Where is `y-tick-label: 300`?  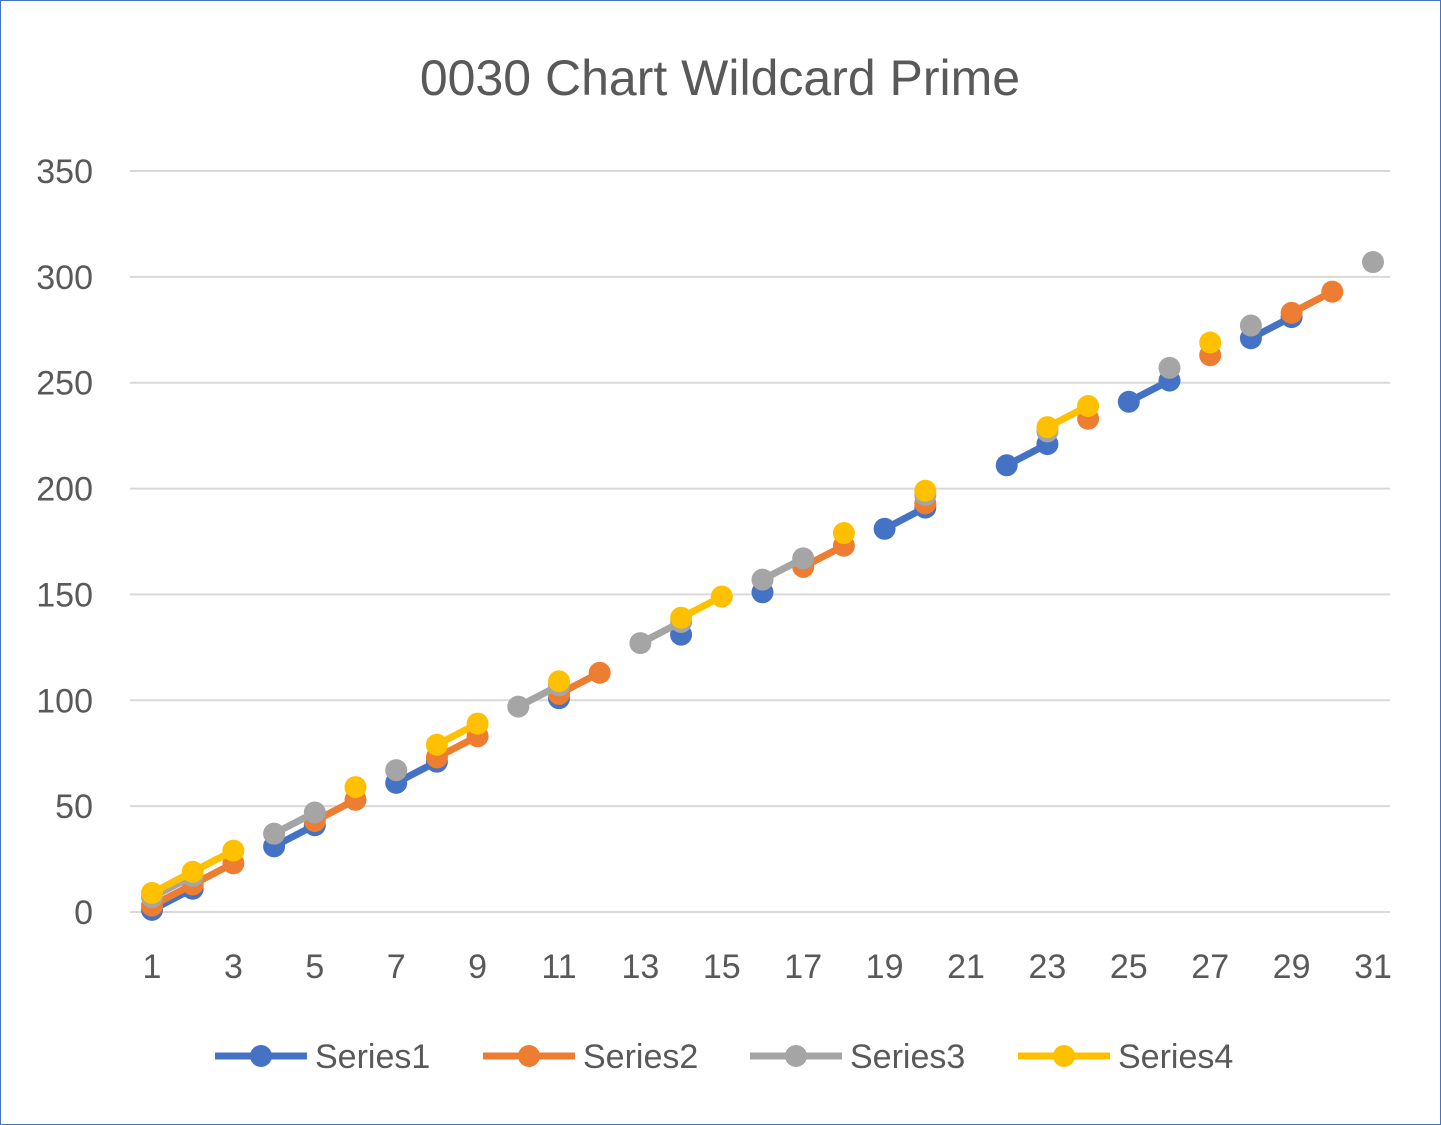
y-tick-label: 300 is located at coordinates (64, 278).